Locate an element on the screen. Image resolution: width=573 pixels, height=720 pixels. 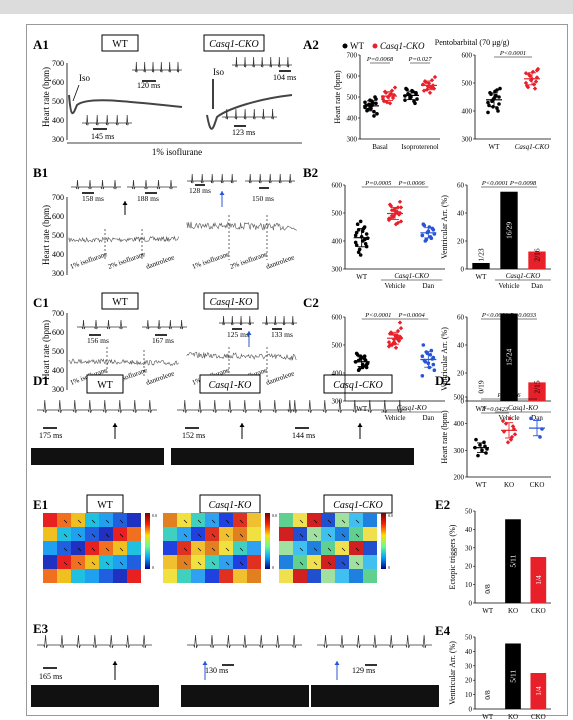
E4-ytick-label: 20 is located at coordinates (469, 681).